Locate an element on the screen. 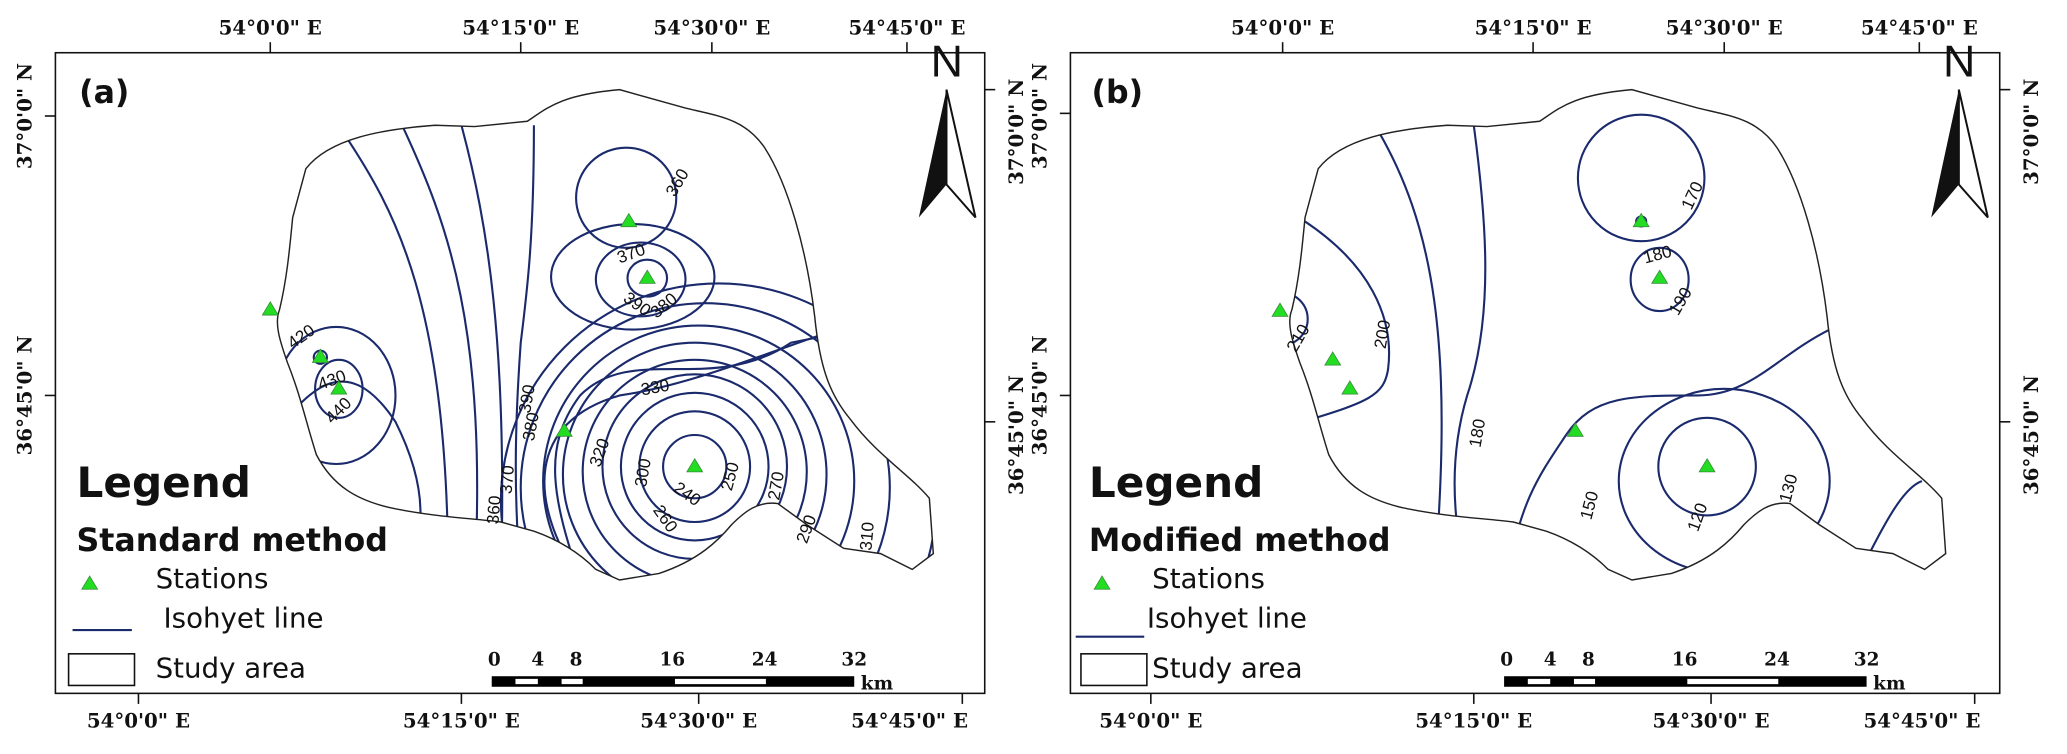  isohyet-label: 250 is located at coordinates (729, 476).